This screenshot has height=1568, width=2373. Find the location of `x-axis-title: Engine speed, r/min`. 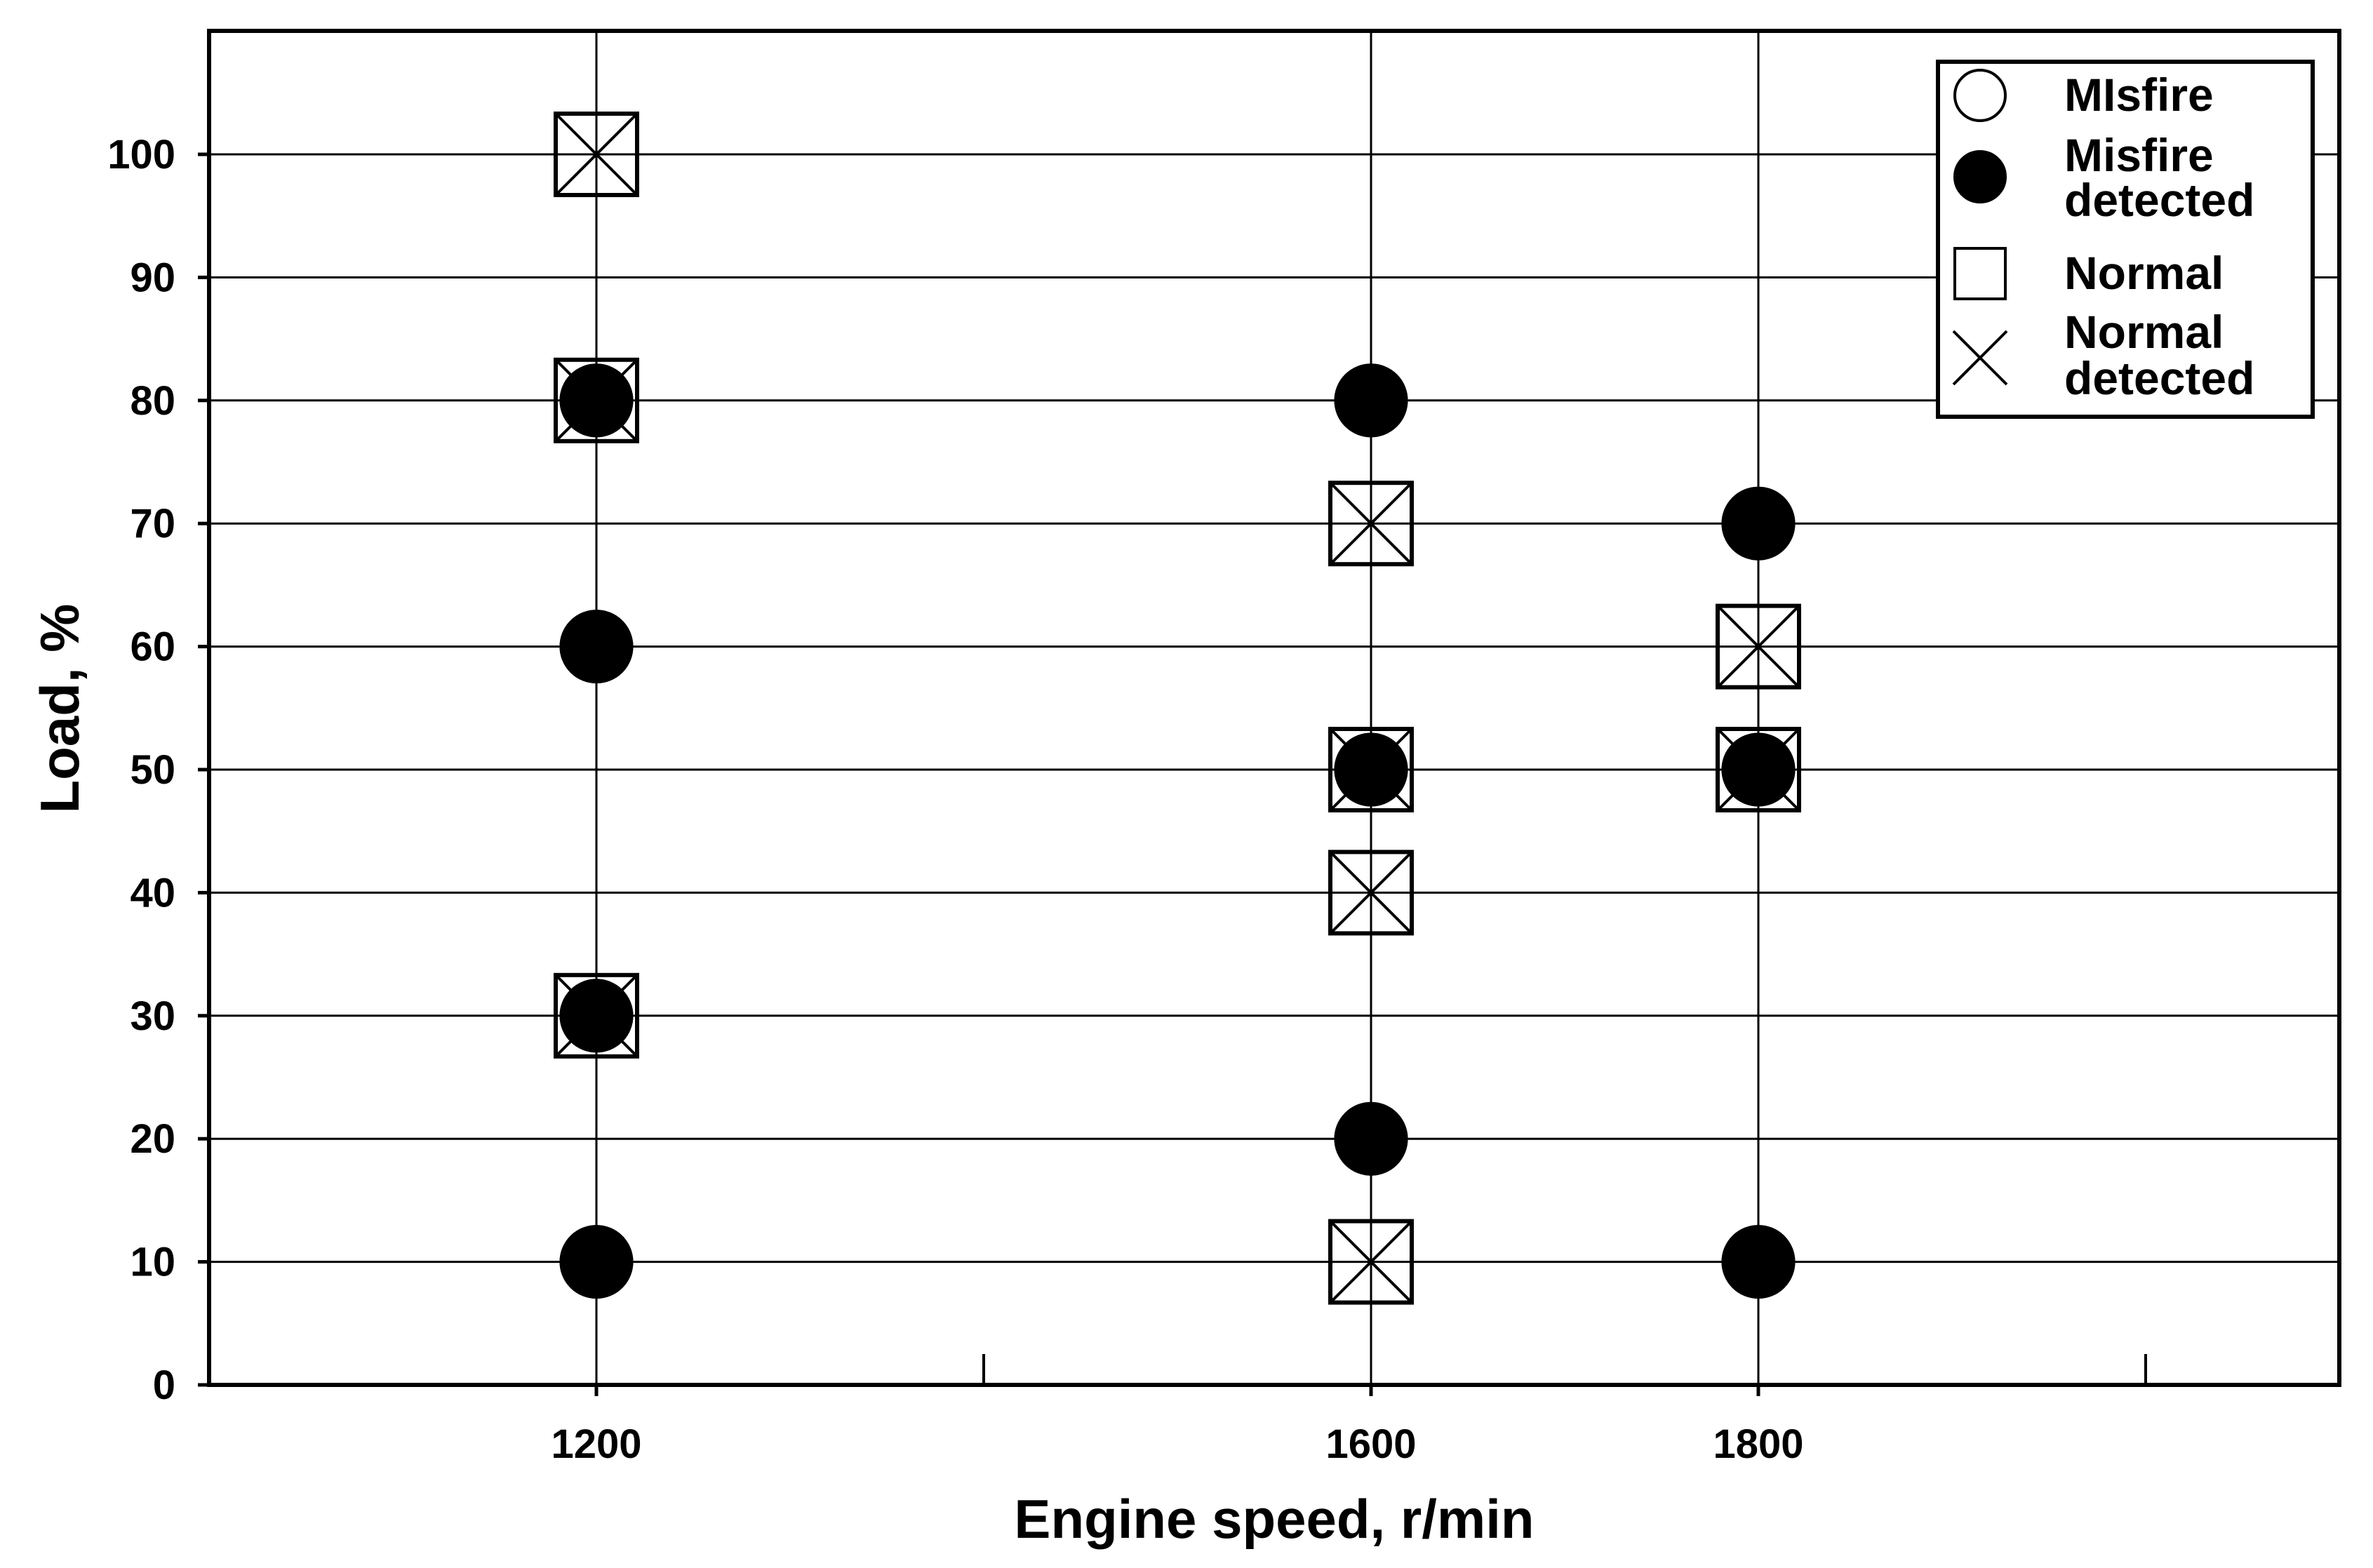

x-axis-title: Engine speed, r/min is located at coordinates (1274, 1519).